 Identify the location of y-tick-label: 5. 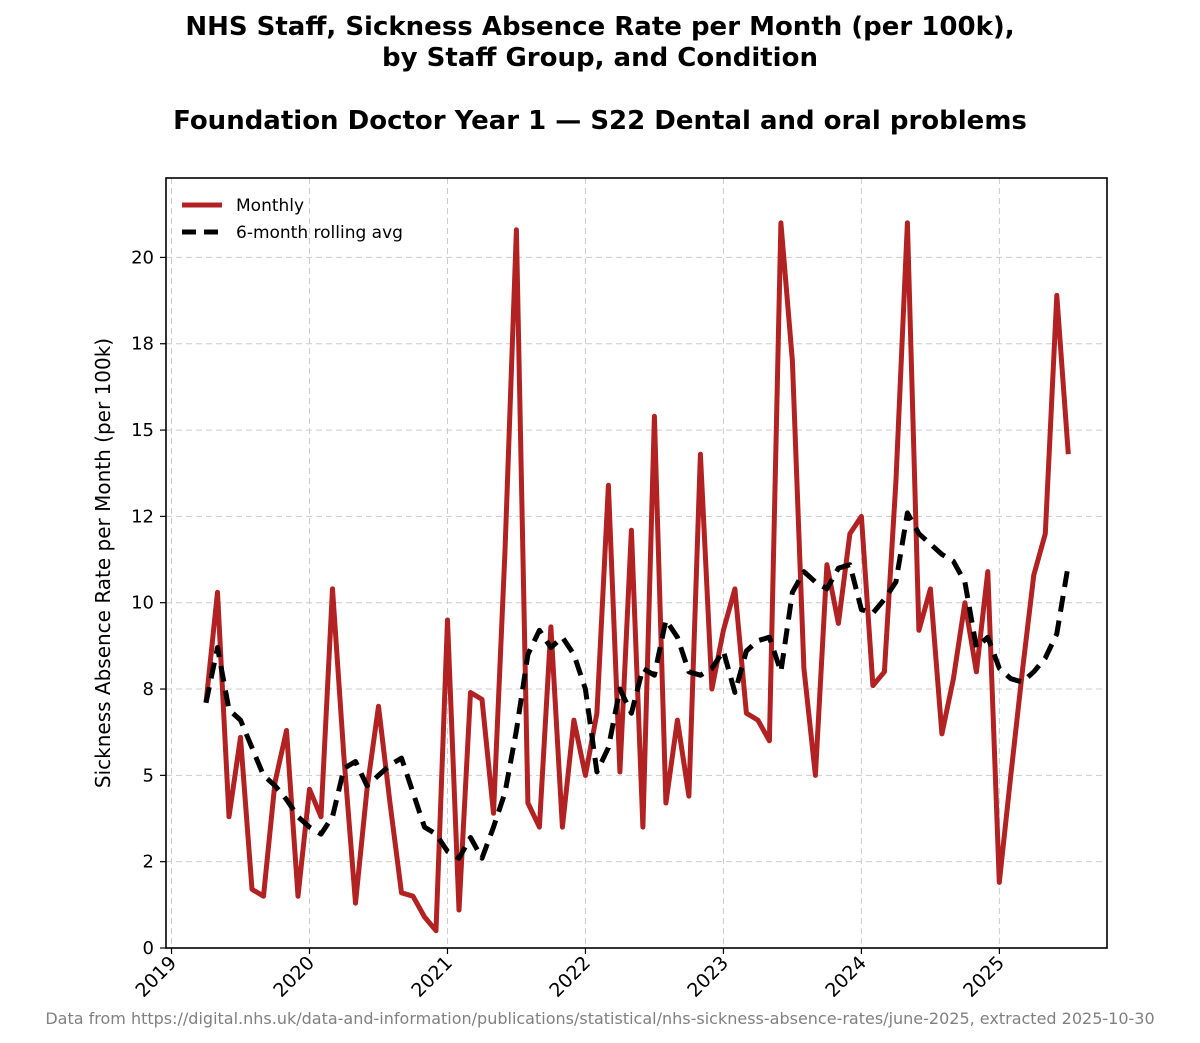
(148, 775).